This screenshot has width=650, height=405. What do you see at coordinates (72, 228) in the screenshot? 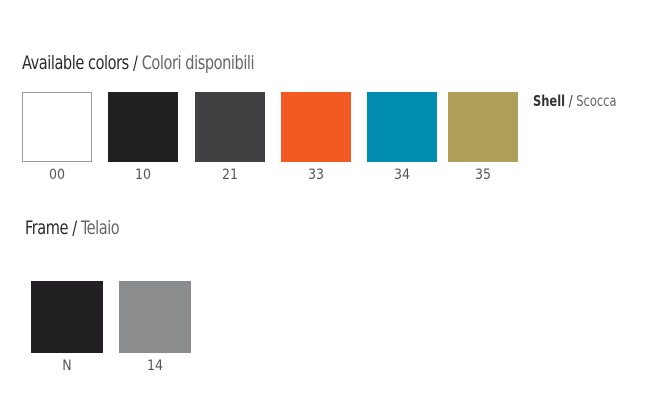
I see `frame-title: Frame / Telaio` at bounding box center [72, 228].